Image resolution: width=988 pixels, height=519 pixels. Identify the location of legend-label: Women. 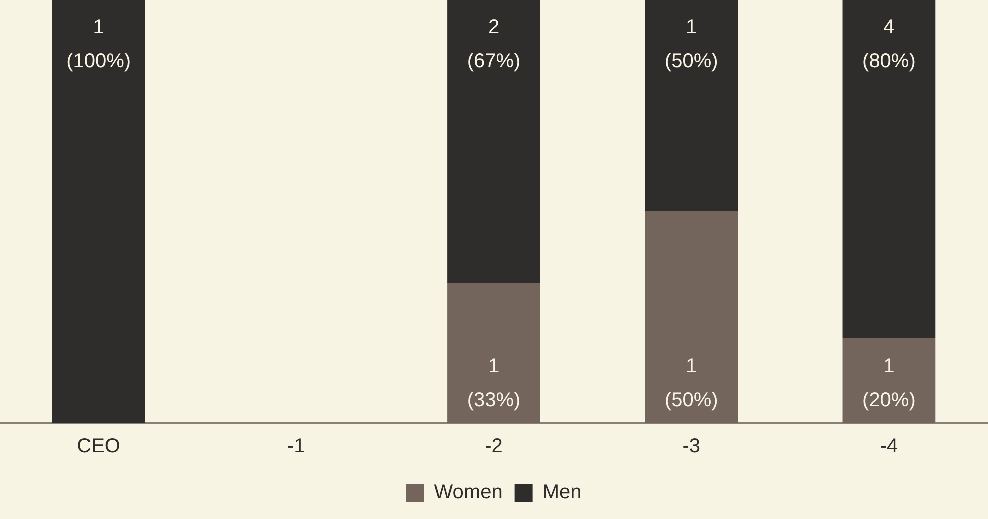
(468, 493).